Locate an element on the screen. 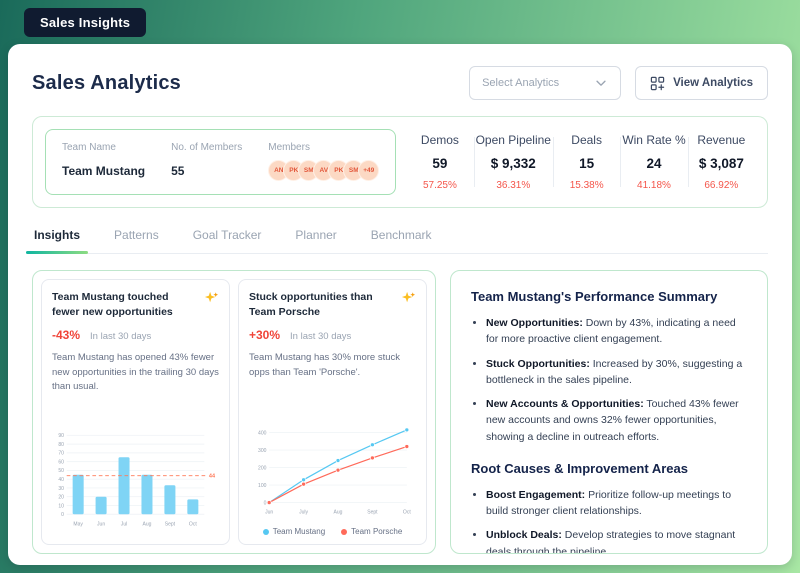 The image size is (800, 573). dashboard-icon is located at coordinates (657, 83).